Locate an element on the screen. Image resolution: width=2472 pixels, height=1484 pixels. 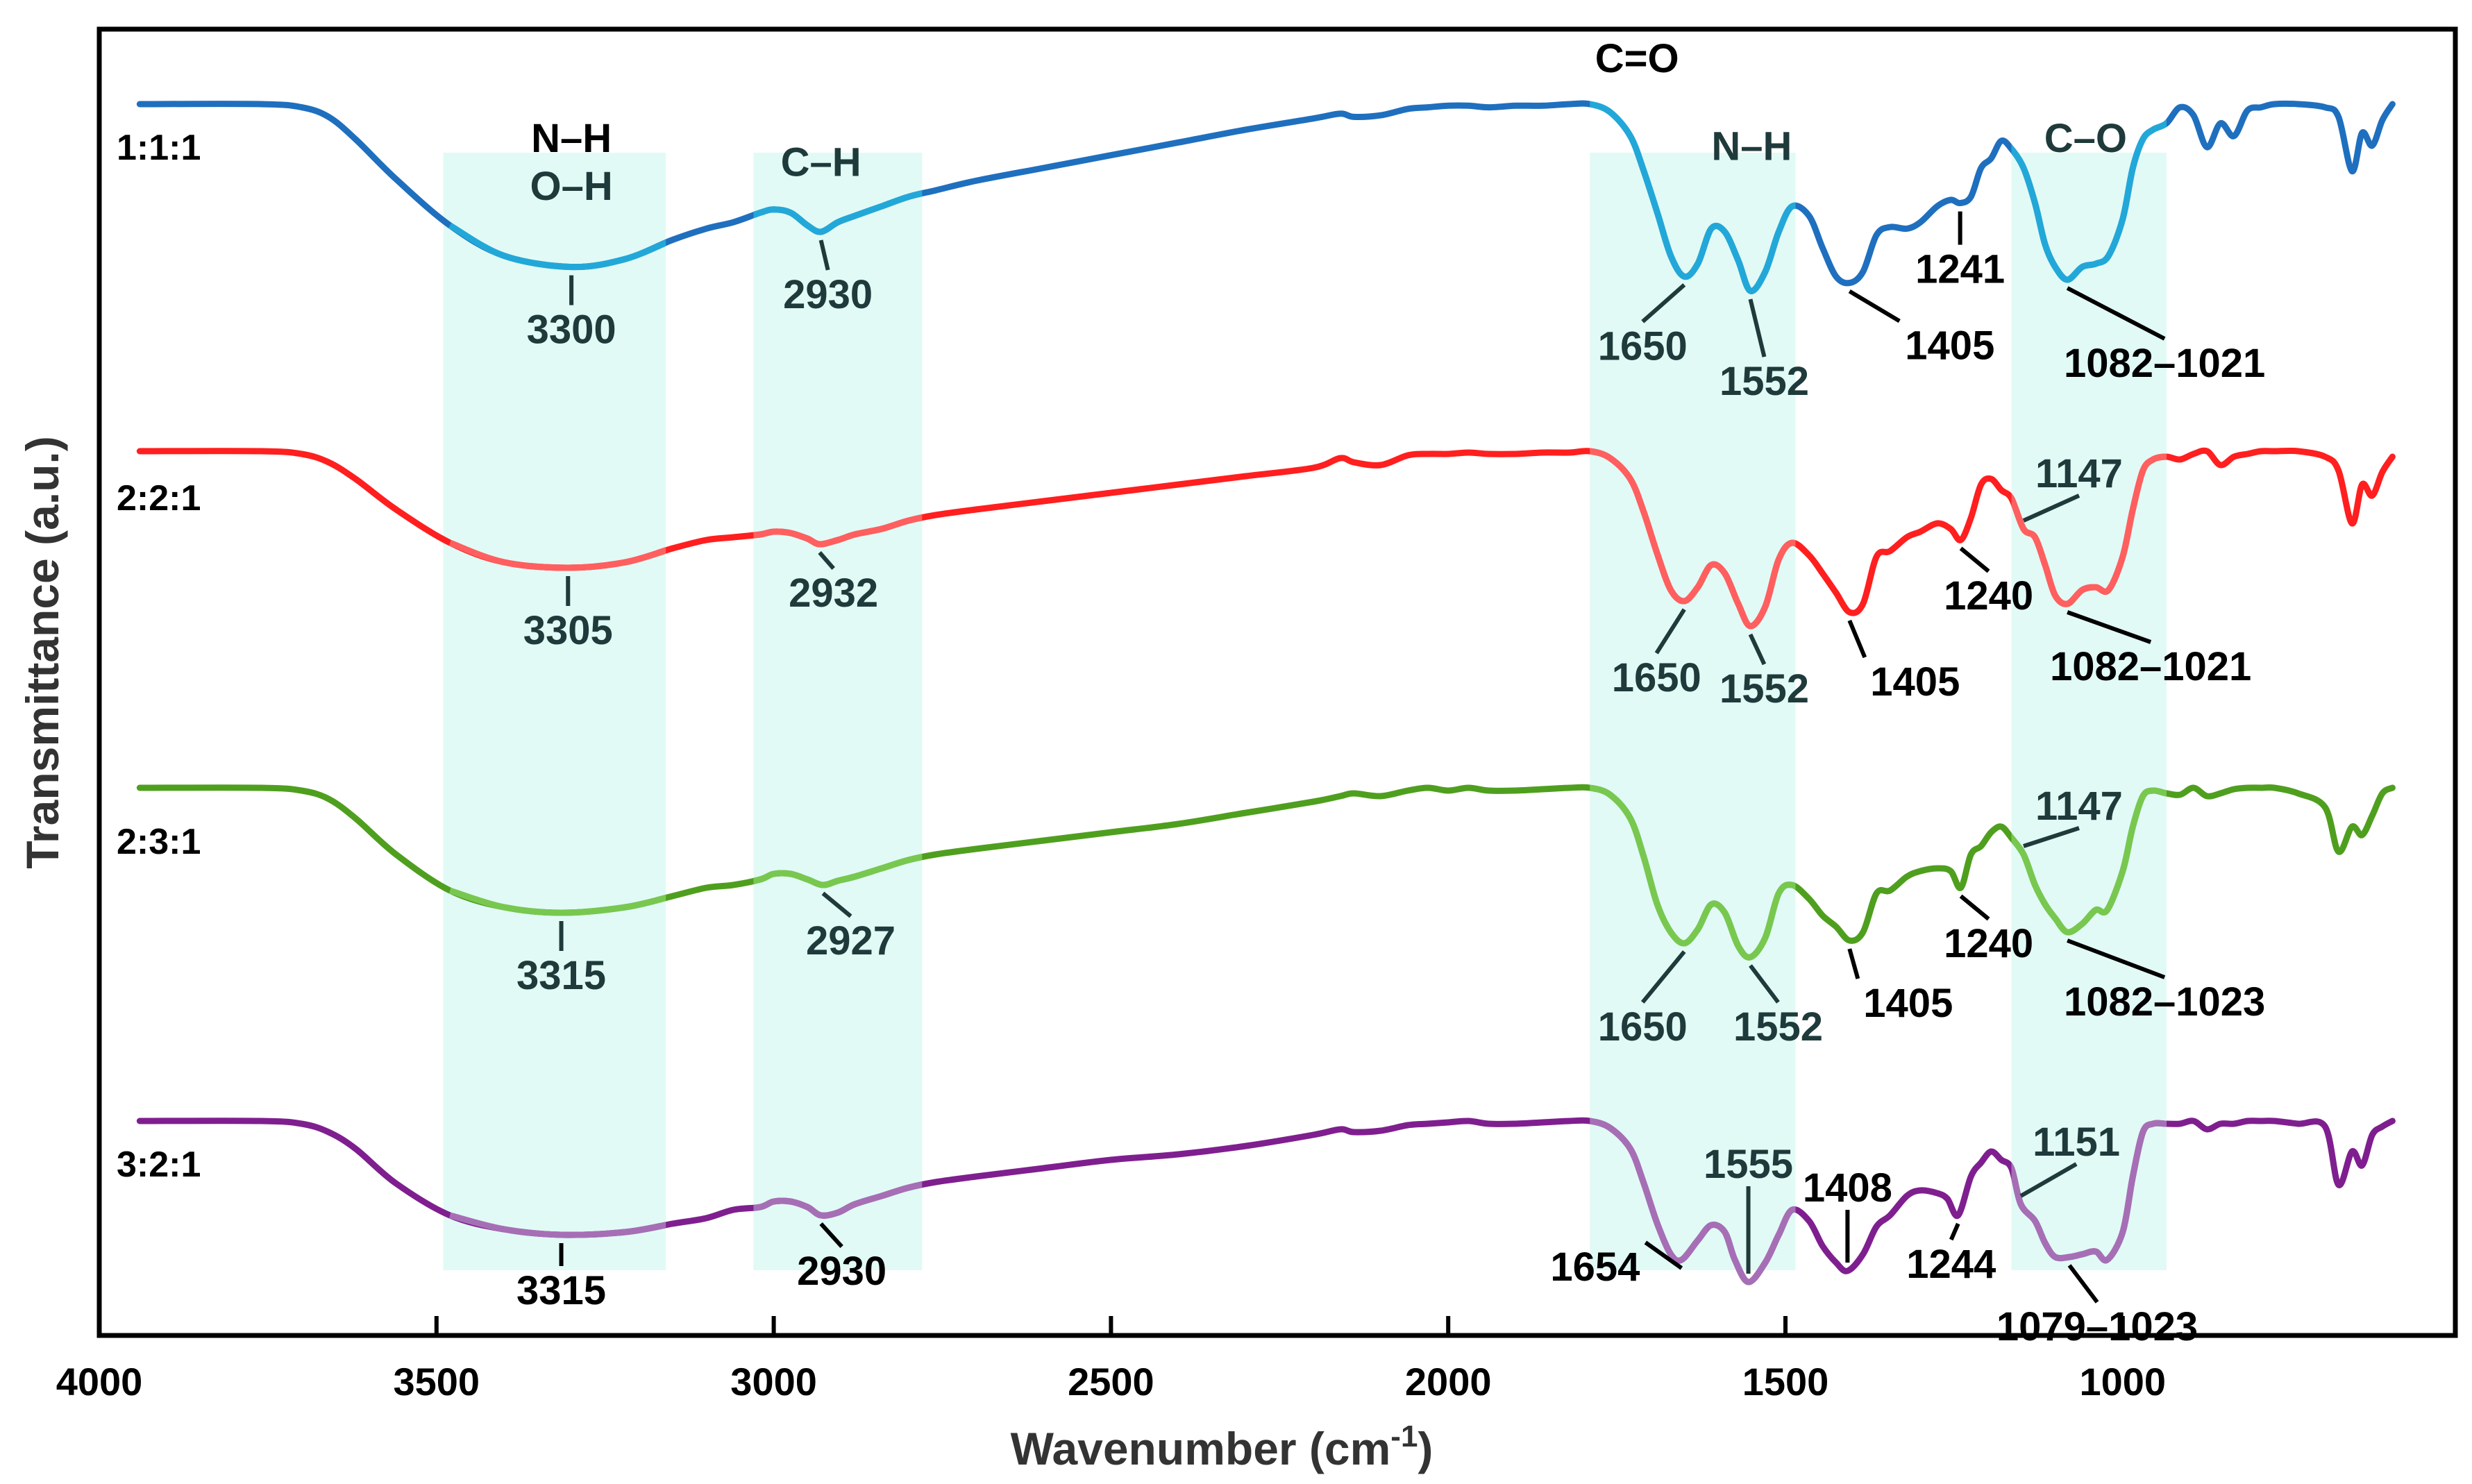
peak-label-3300: 3300 is located at coordinates (572, 330).